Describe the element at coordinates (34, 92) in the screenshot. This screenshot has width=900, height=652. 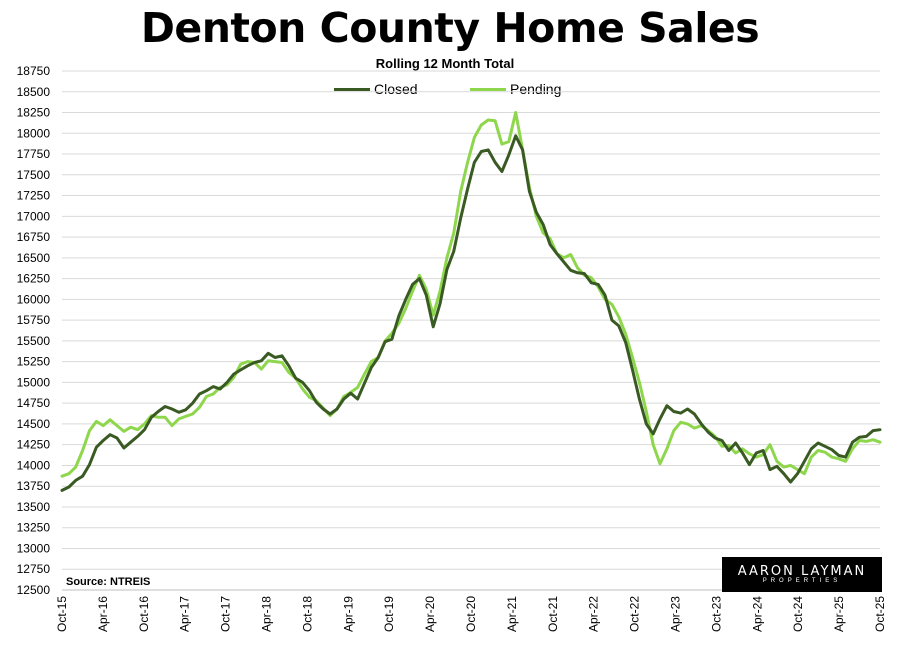
I see `y-tick-label: 18500` at that location.